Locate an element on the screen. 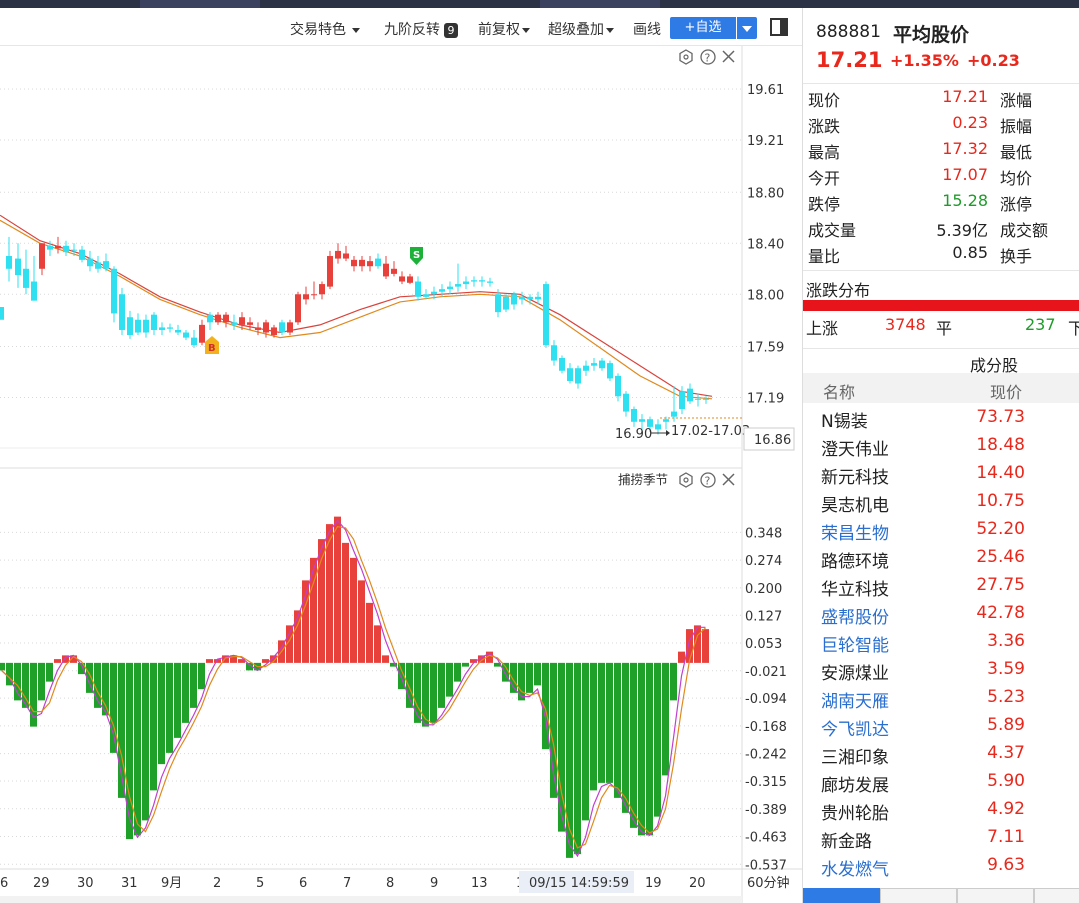 The width and height of the screenshot is (1079, 903). tab-third is located at coordinates (995, 895).